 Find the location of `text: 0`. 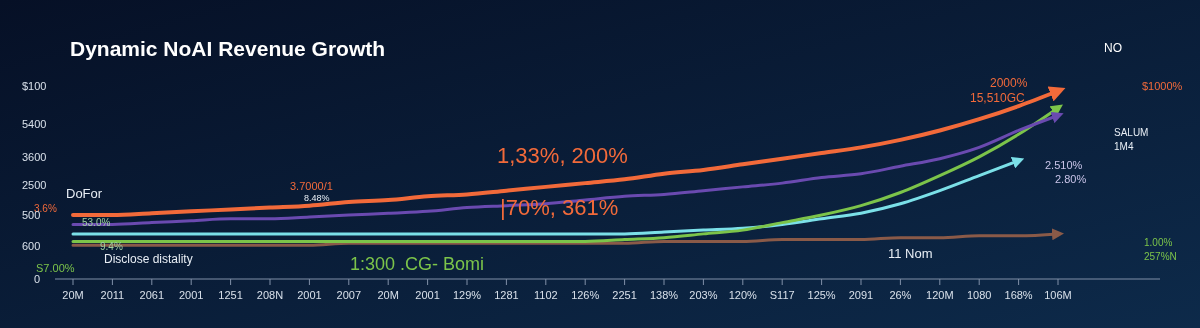

text: 0 is located at coordinates (37, 279).